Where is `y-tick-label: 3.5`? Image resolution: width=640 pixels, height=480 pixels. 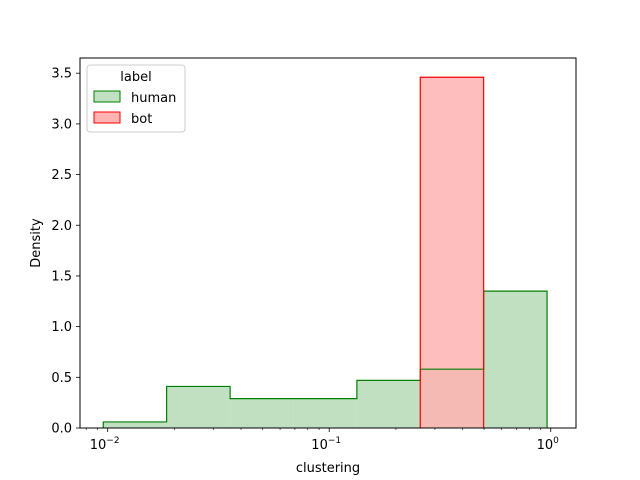
y-tick-label: 3.5 is located at coordinates (61, 74).